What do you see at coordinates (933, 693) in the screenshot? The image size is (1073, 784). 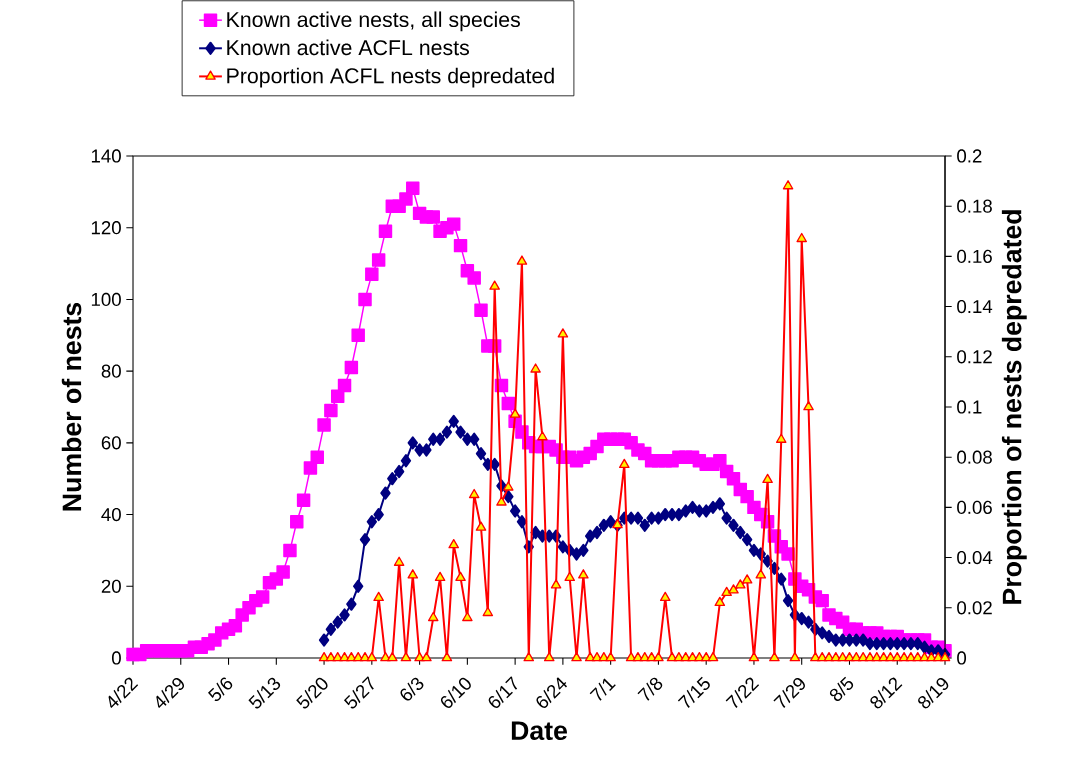 I see `x-tick-label: 8/19` at bounding box center [933, 693].